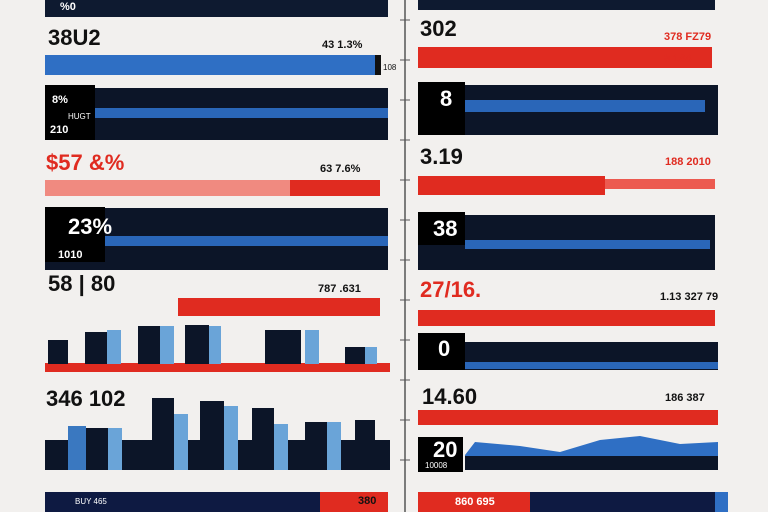 The height and width of the screenshot is (512, 768). I want to click on block-label: 38, so click(445, 228).